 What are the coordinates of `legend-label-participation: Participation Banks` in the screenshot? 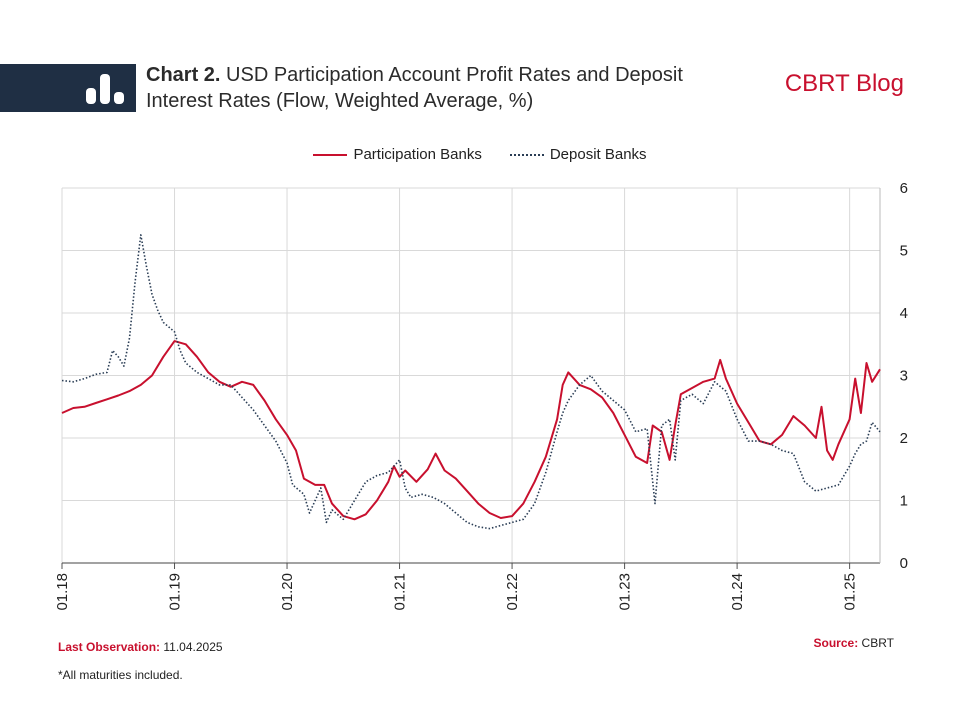 It's located at (417, 154).